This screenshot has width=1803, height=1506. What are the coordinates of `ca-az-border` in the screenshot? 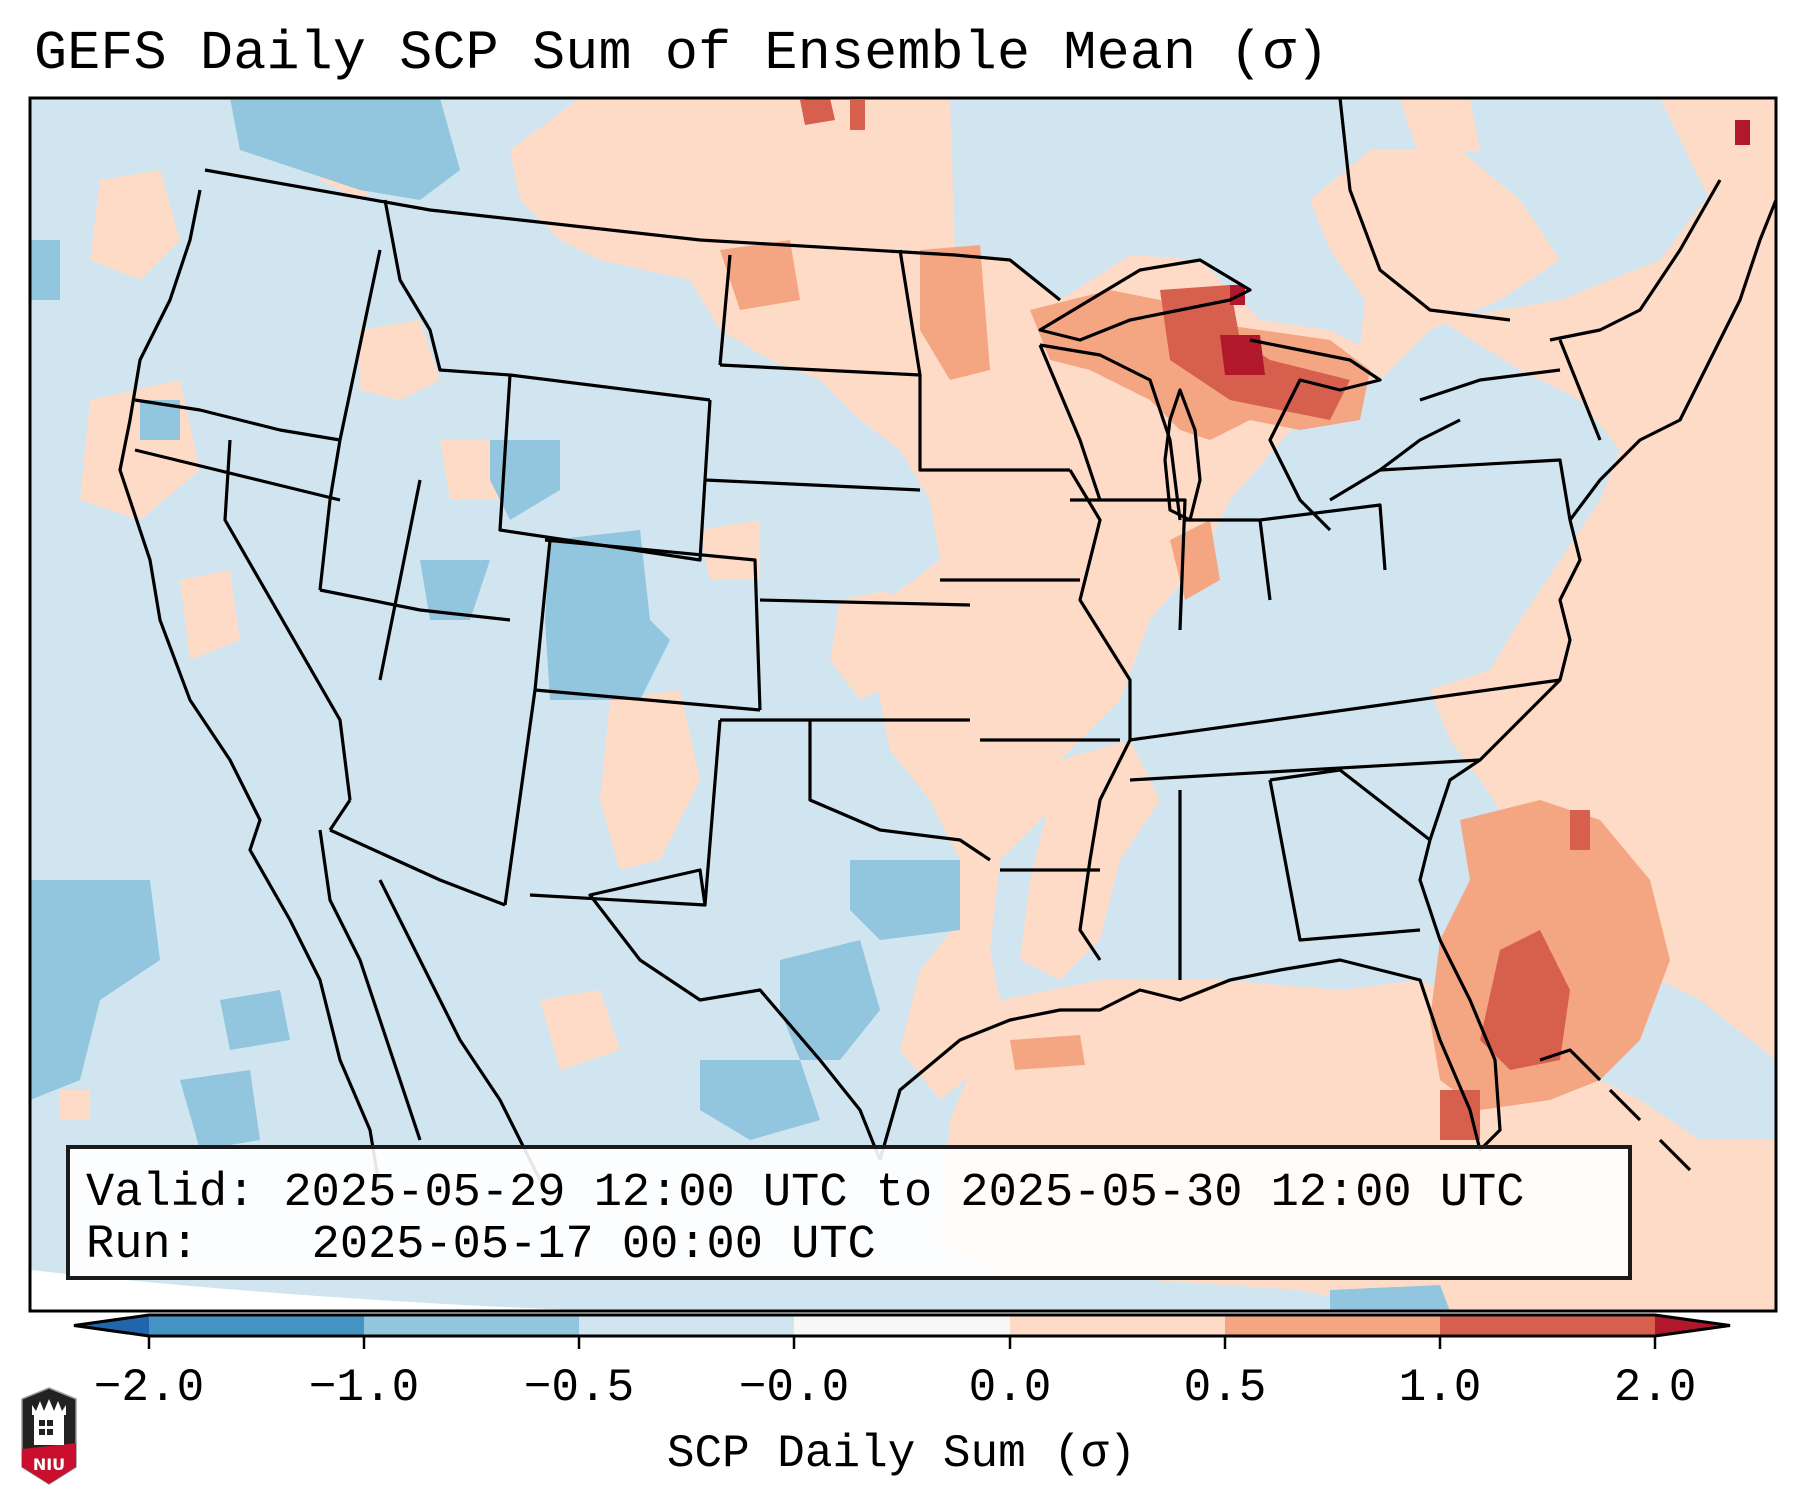 It's located at (340, 815).